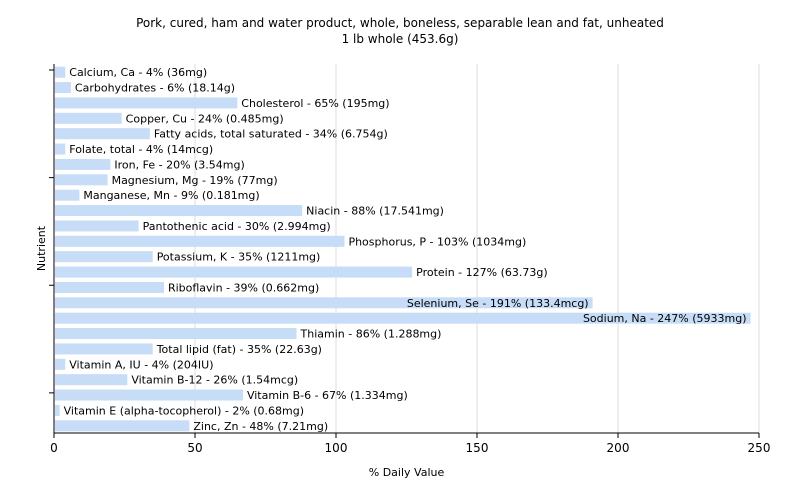  Describe the element at coordinates (665, 318) in the screenshot. I see `data-label: Sodium, Na - 247% (5933mg)` at that location.